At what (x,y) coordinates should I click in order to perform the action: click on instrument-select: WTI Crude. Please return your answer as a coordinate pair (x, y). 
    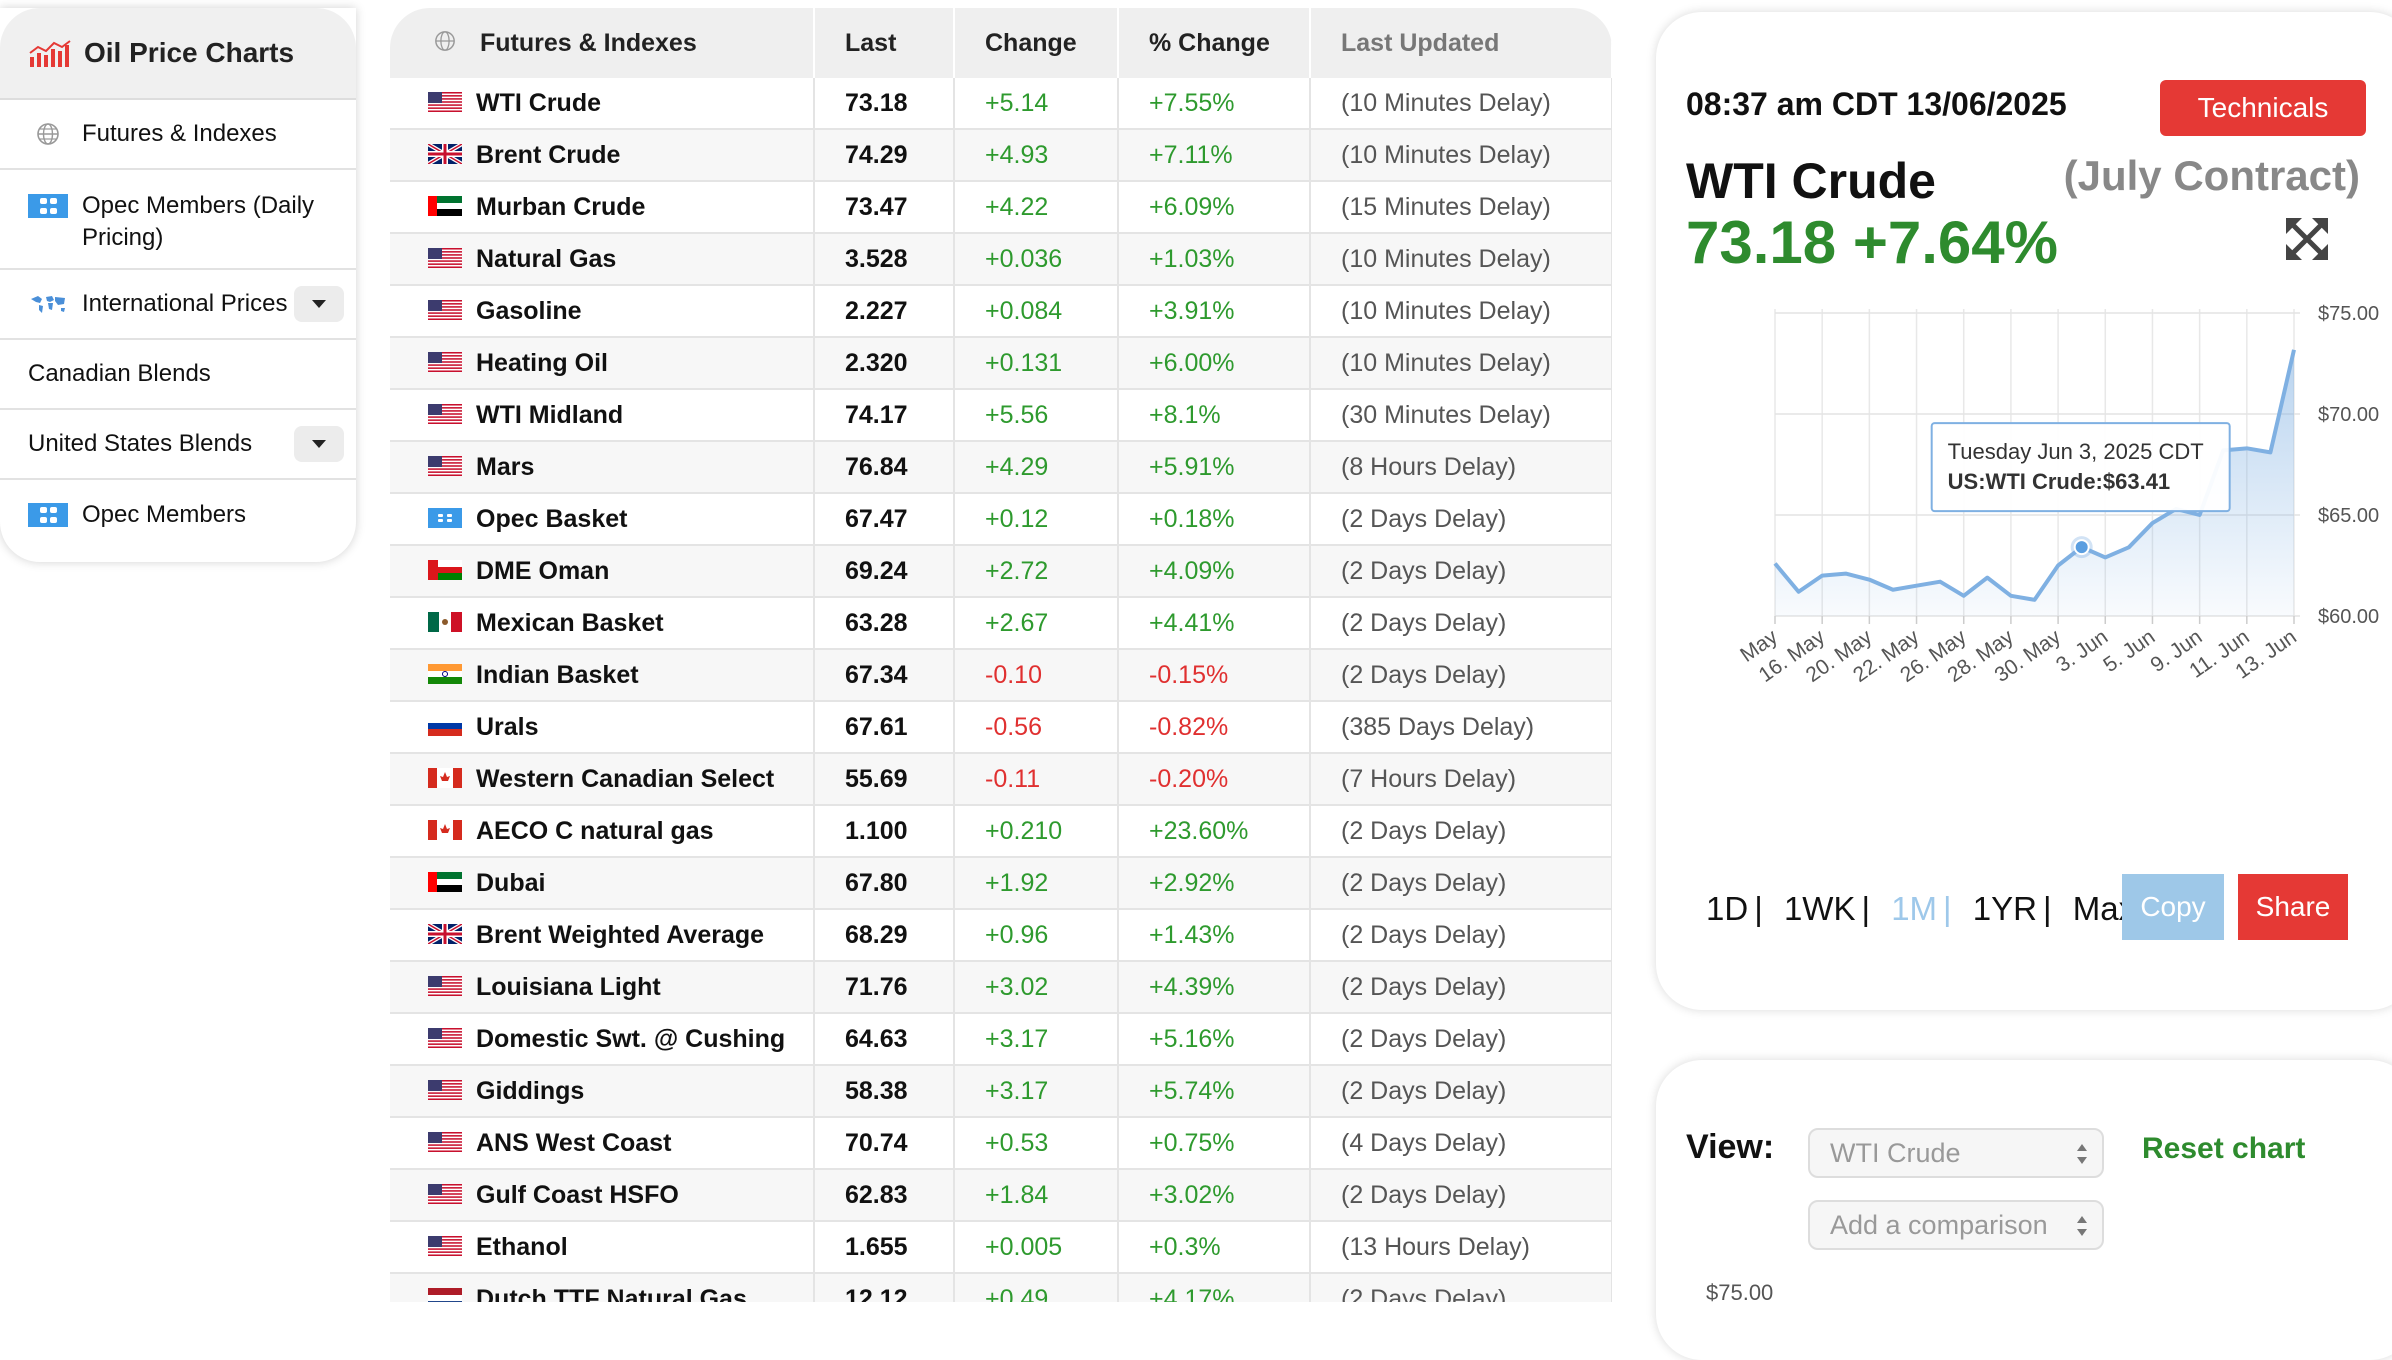
    Looking at the image, I should click on (1956, 1153).